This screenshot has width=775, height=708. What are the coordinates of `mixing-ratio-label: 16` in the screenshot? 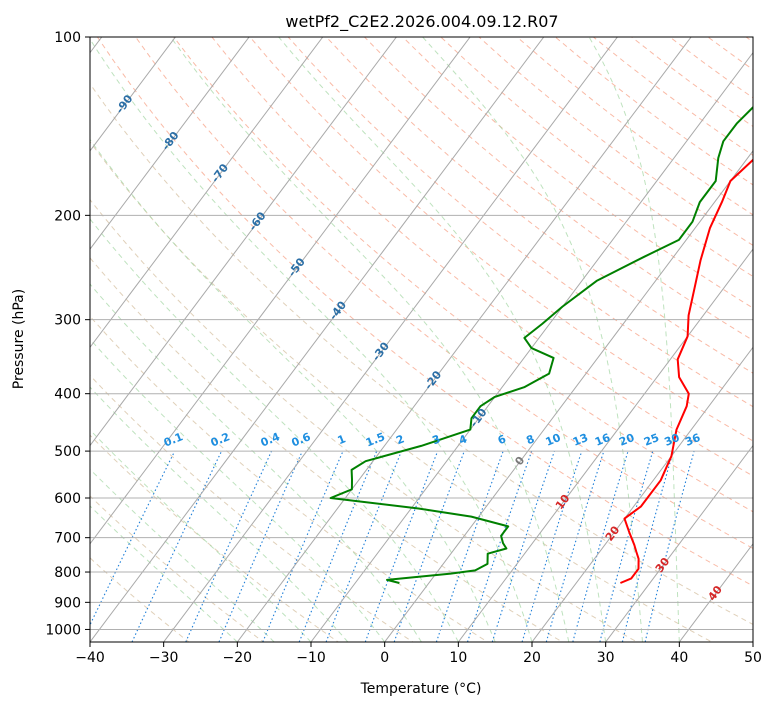 It's located at (602, 440).